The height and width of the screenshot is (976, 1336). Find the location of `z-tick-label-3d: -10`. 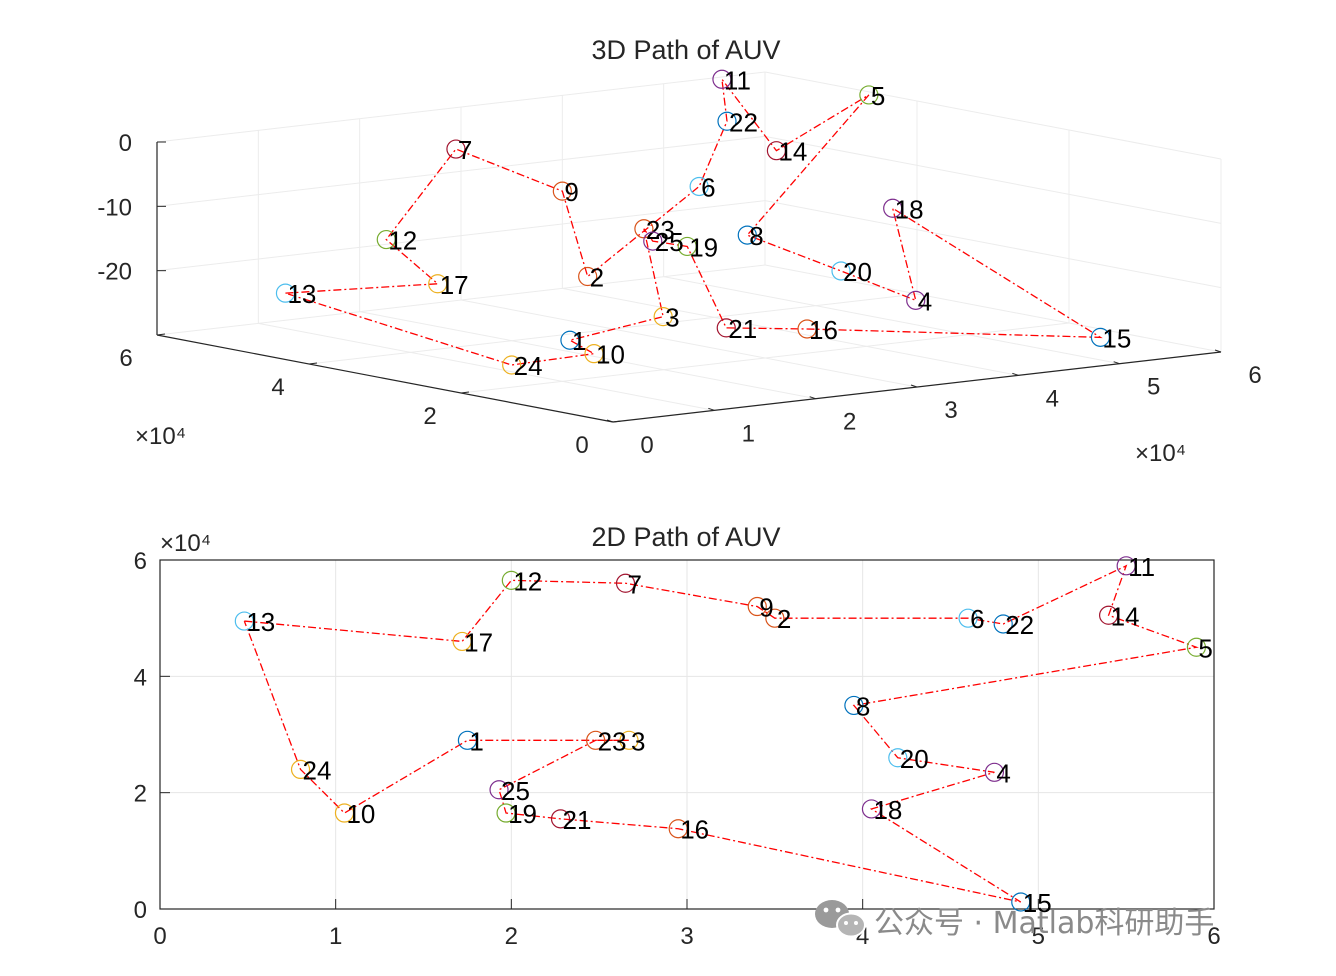

z-tick-label-3d: -10 is located at coordinates (114, 207).